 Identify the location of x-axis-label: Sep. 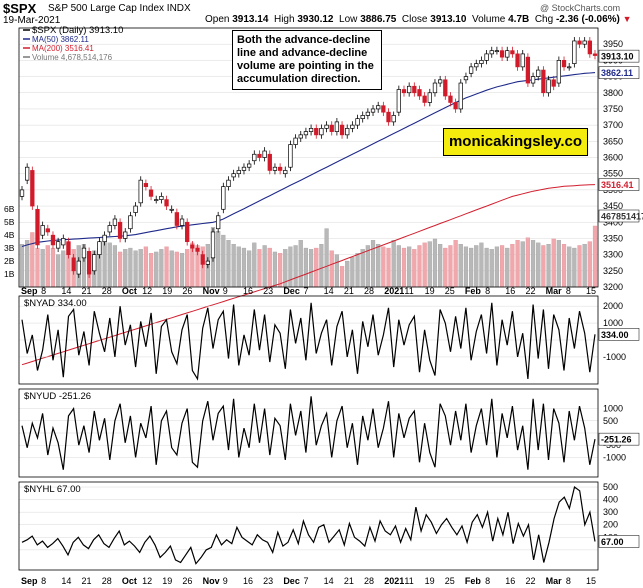
(29, 581).